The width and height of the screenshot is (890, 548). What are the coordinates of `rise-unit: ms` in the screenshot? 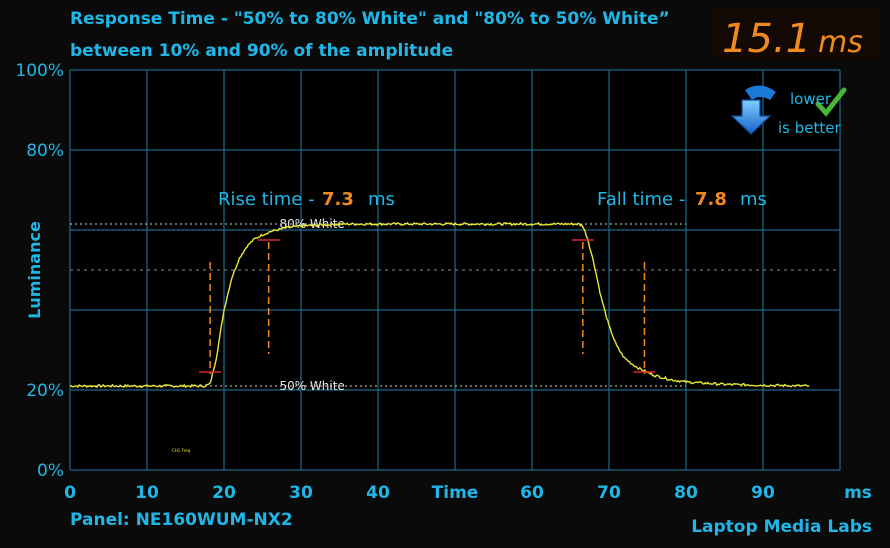 It's located at (381, 199).